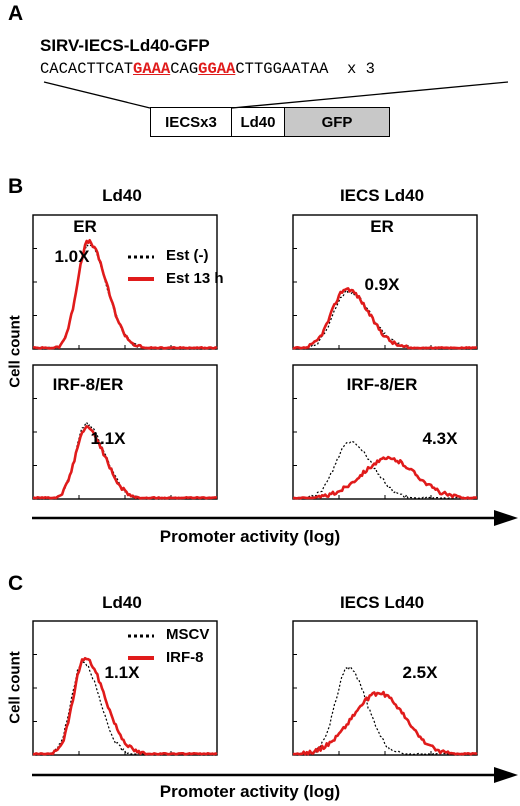  What do you see at coordinates (282, 69) in the screenshot?
I see `seq-suffix: CTTGGAATAA` at bounding box center [282, 69].